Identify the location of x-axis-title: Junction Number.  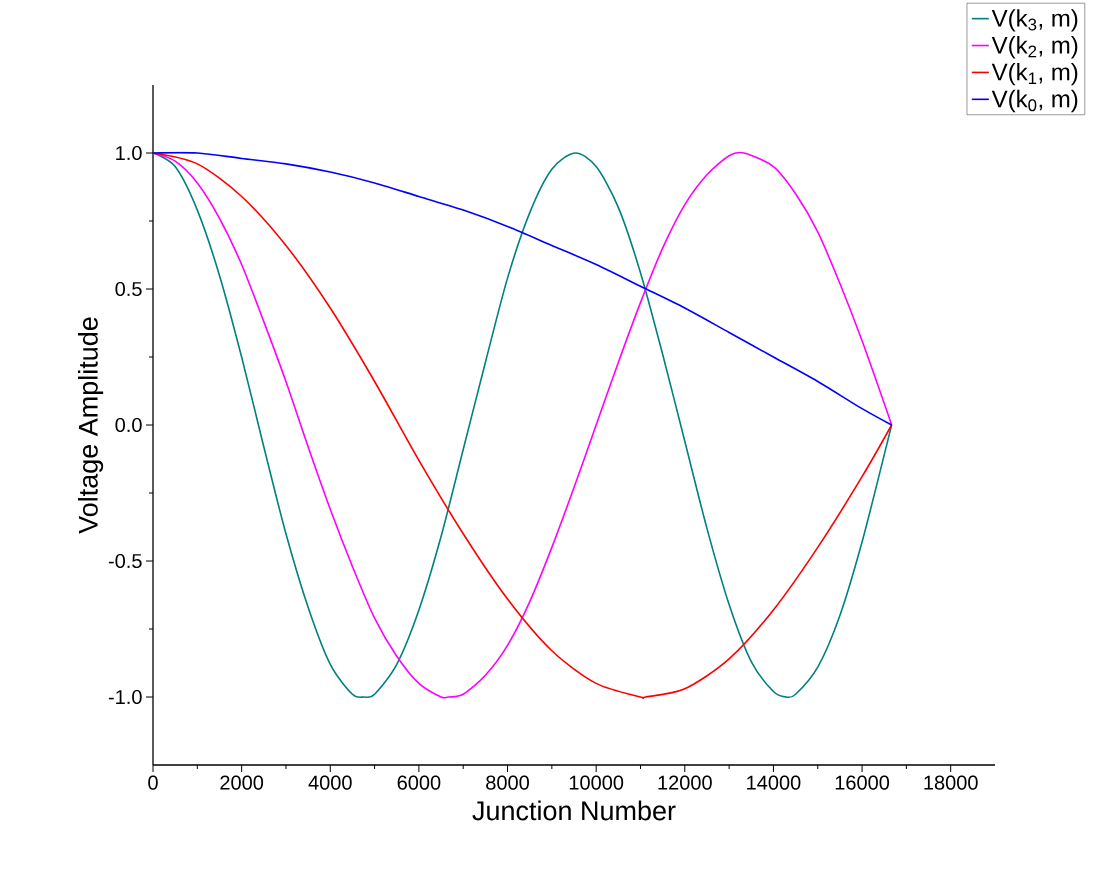
(574, 810).